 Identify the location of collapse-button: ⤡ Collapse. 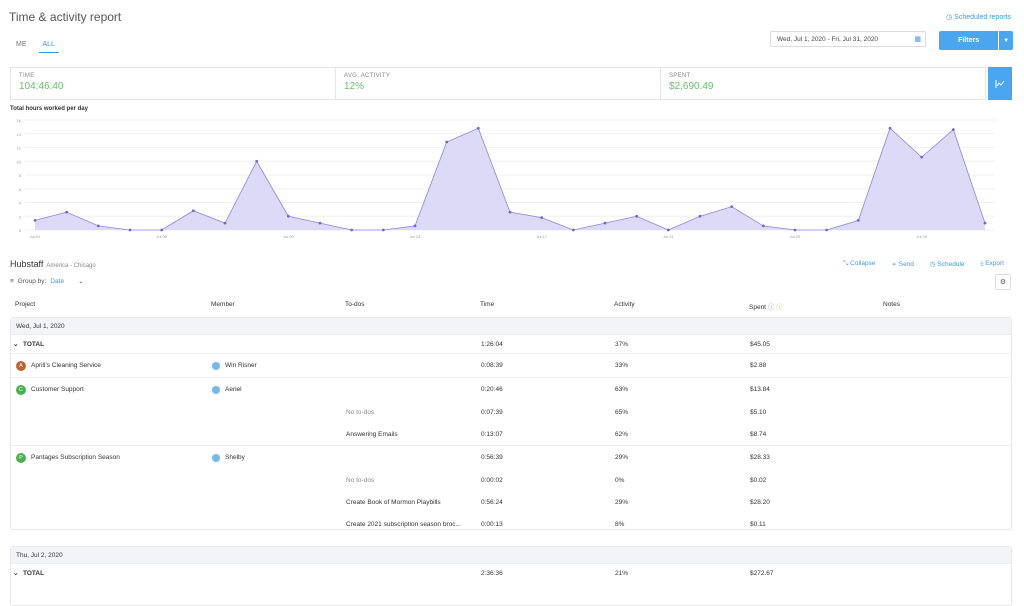
(859, 264).